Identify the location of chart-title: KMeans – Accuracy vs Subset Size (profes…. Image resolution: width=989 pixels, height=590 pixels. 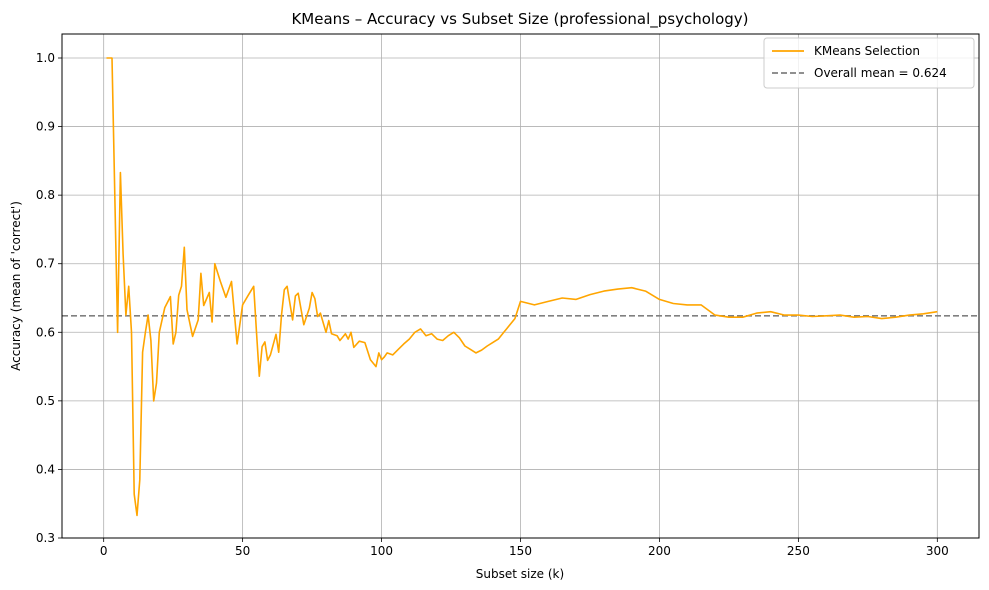
(519, 19).